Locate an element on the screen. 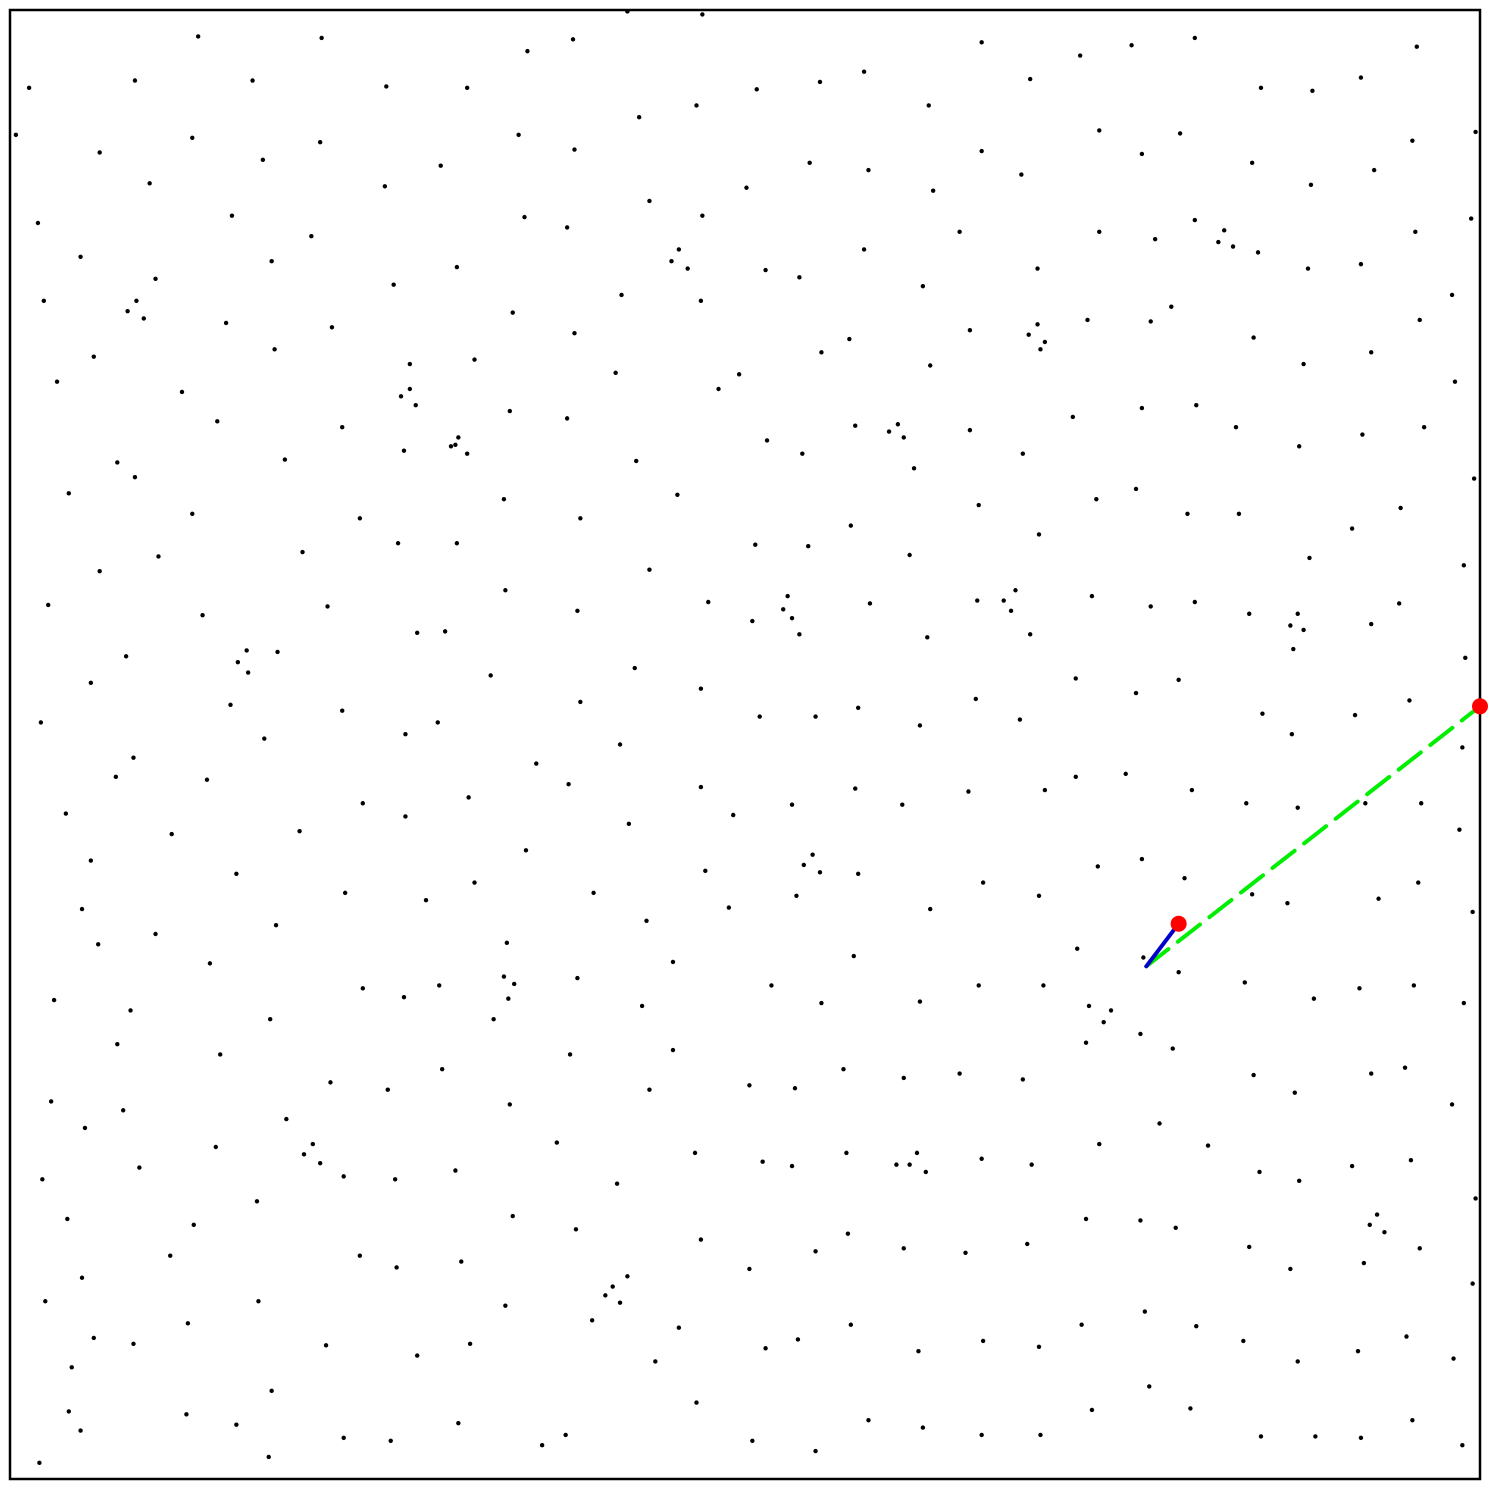  short-solid-segment is located at coordinates (1162, 945).